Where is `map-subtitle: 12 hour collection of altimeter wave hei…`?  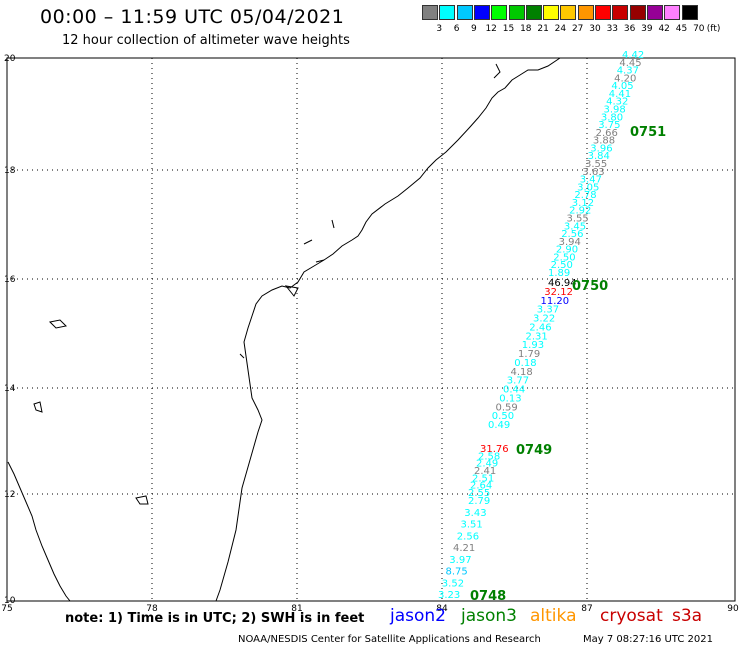 map-subtitle: 12 hour collection of altimeter wave hei… is located at coordinates (206, 40).